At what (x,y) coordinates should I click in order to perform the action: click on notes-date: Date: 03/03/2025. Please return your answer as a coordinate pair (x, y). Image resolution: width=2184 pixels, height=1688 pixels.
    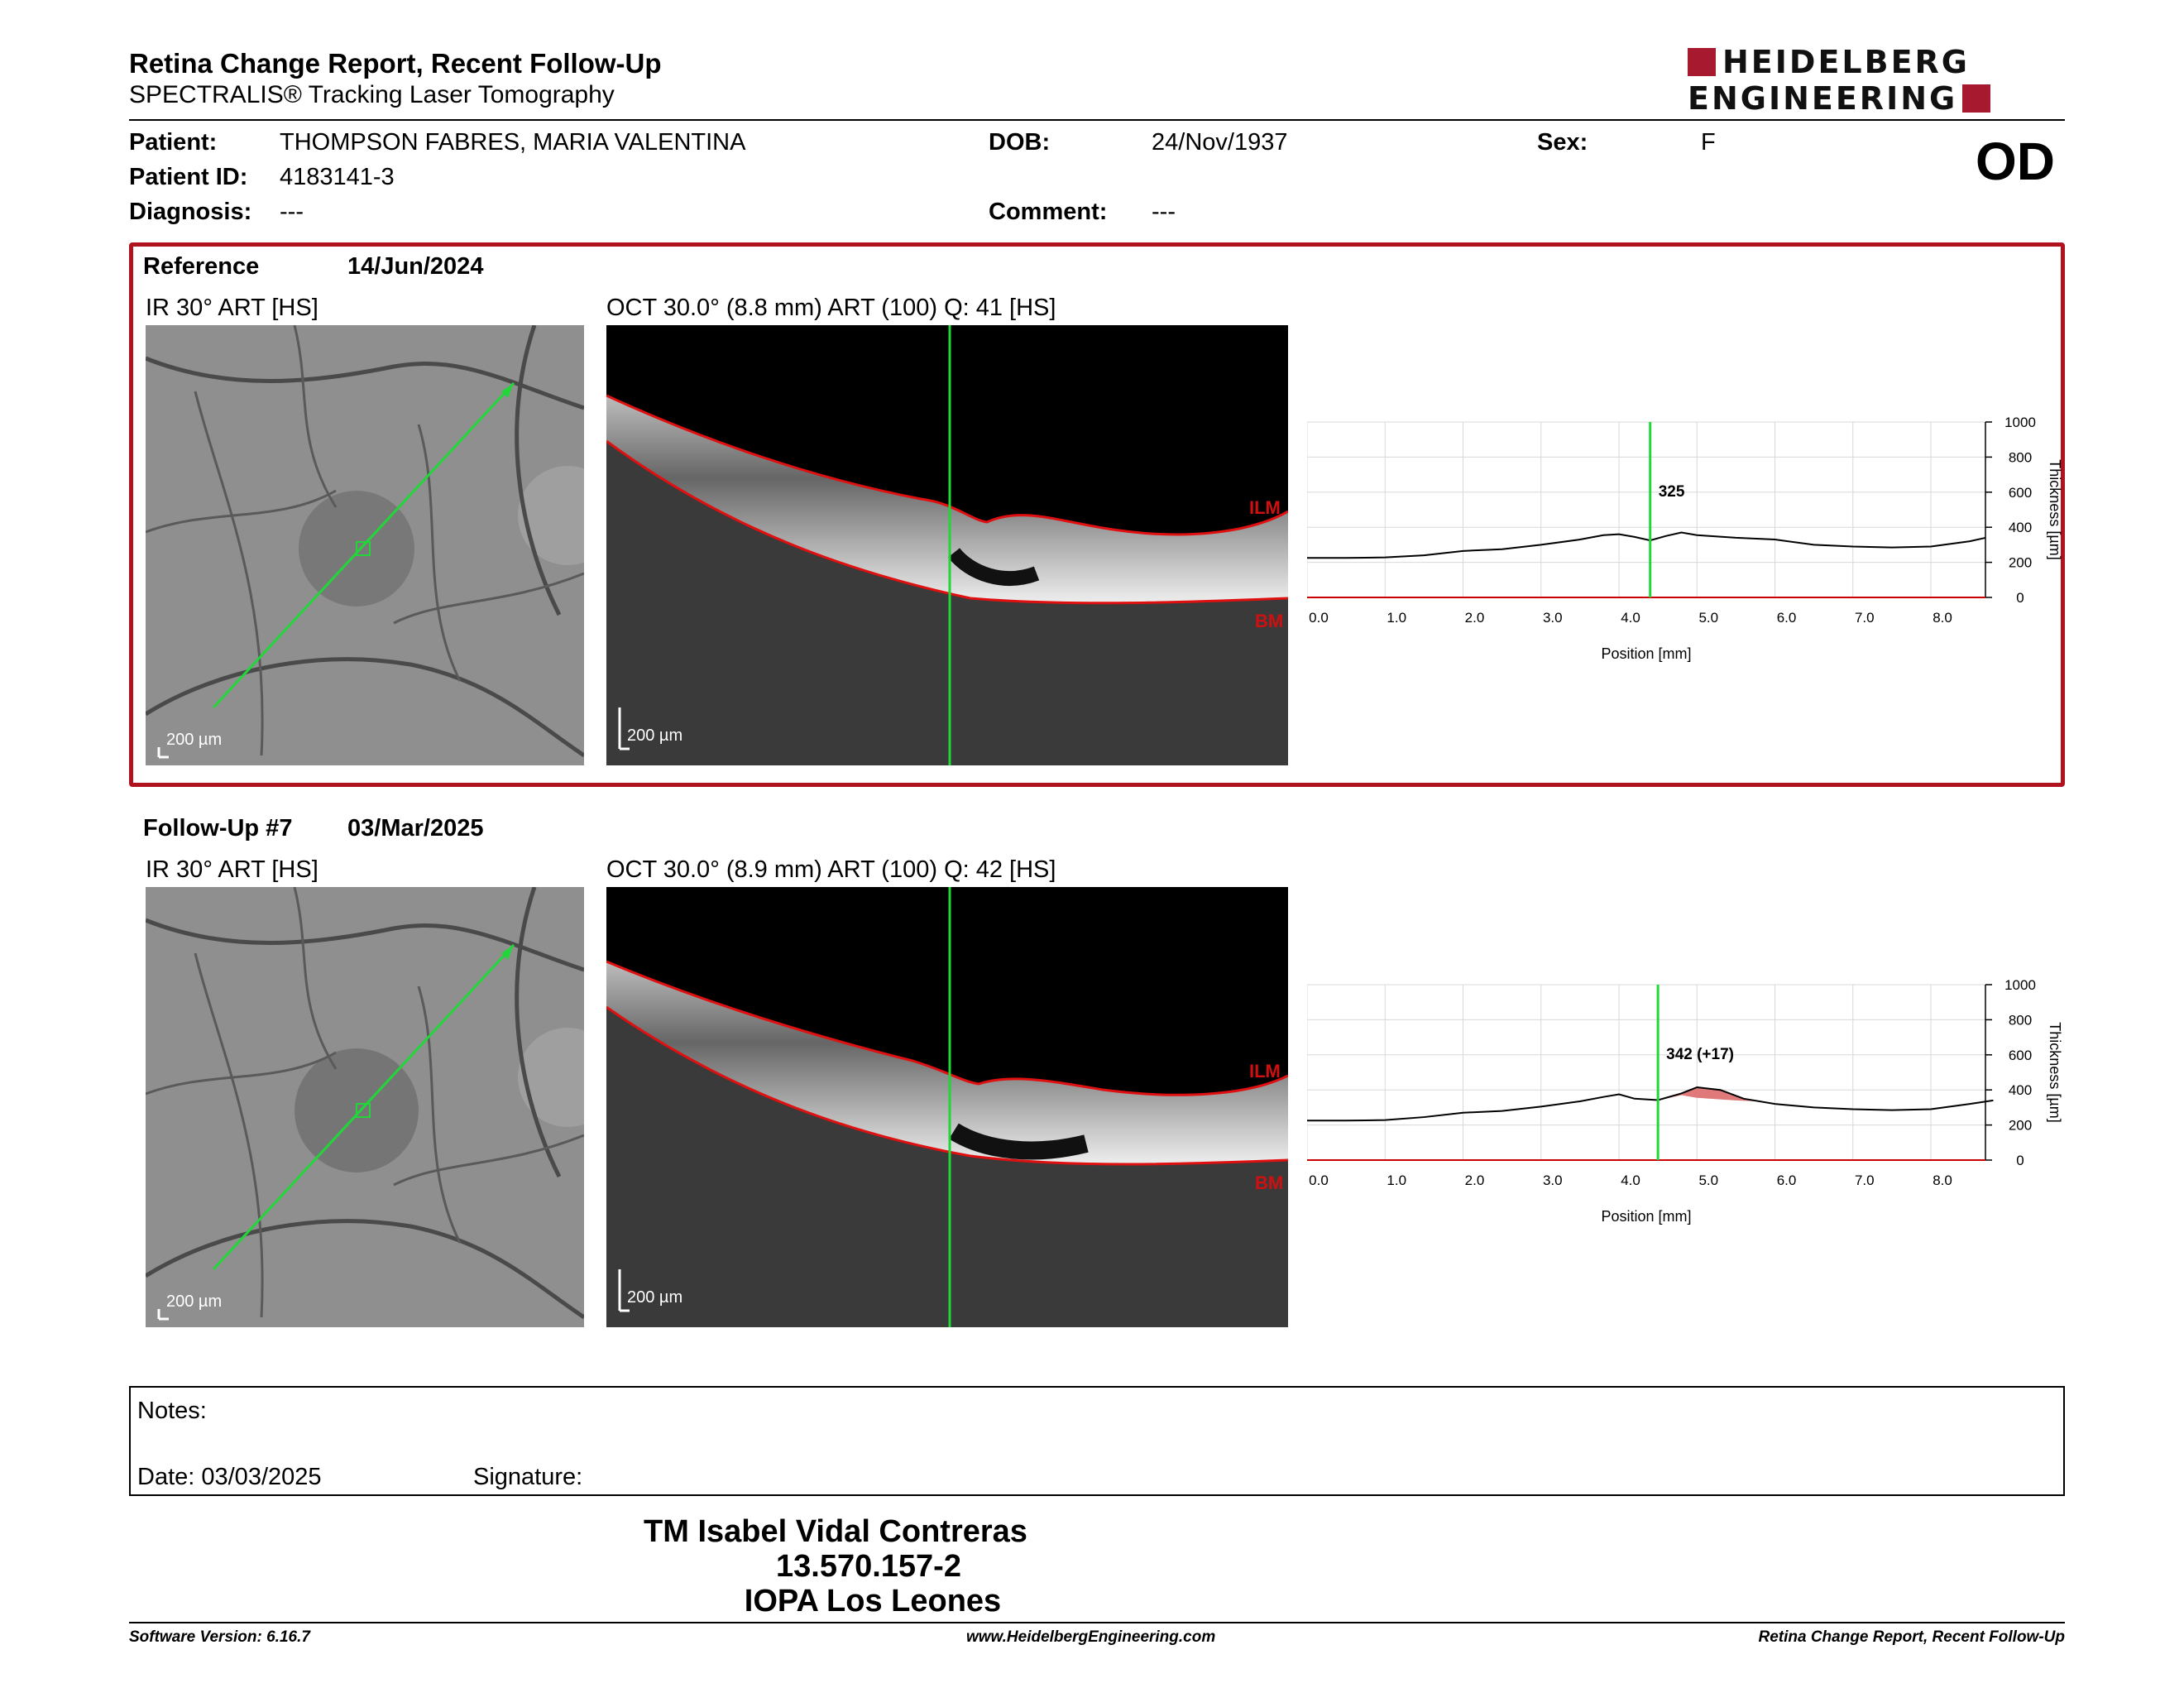
    Looking at the image, I should click on (229, 1477).